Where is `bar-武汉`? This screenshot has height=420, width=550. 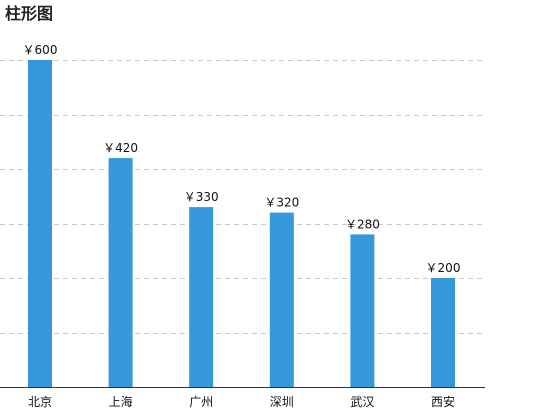
bar-武汉 is located at coordinates (362, 310).